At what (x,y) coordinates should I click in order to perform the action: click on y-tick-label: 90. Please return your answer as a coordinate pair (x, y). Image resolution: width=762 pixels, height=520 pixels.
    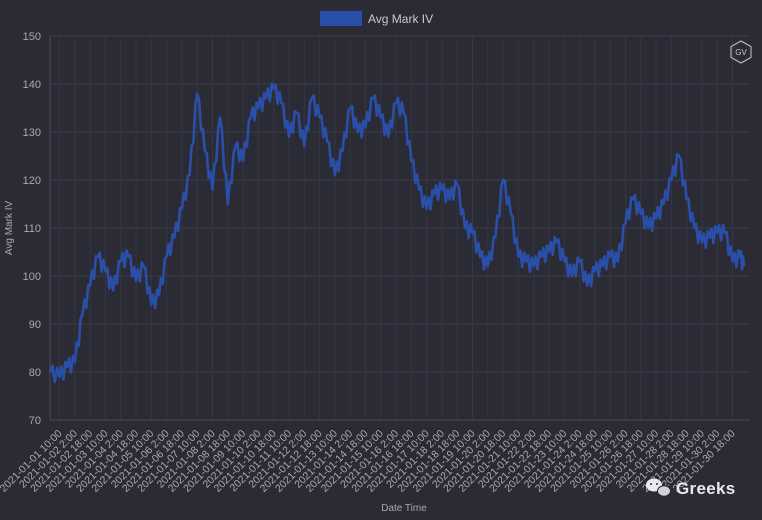
    Looking at the image, I should click on (35, 325).